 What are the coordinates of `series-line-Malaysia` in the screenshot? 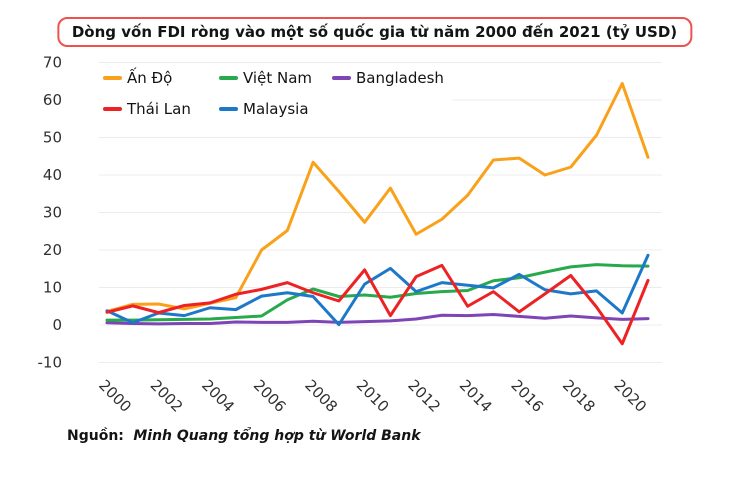 It's located at (377, 290).